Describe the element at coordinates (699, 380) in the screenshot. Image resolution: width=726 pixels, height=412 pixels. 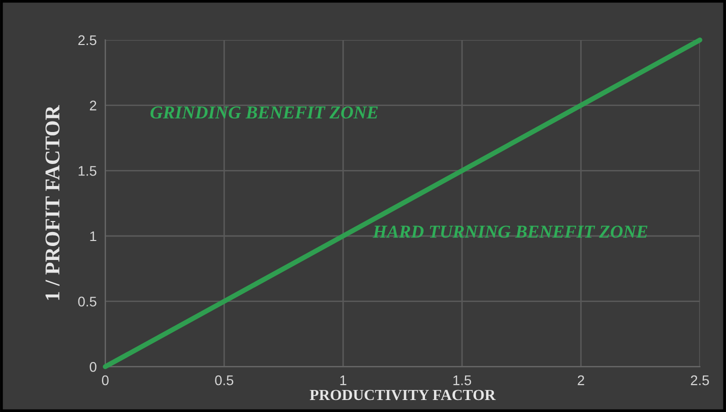
I see `x-tick-label: 2.5` at that location.